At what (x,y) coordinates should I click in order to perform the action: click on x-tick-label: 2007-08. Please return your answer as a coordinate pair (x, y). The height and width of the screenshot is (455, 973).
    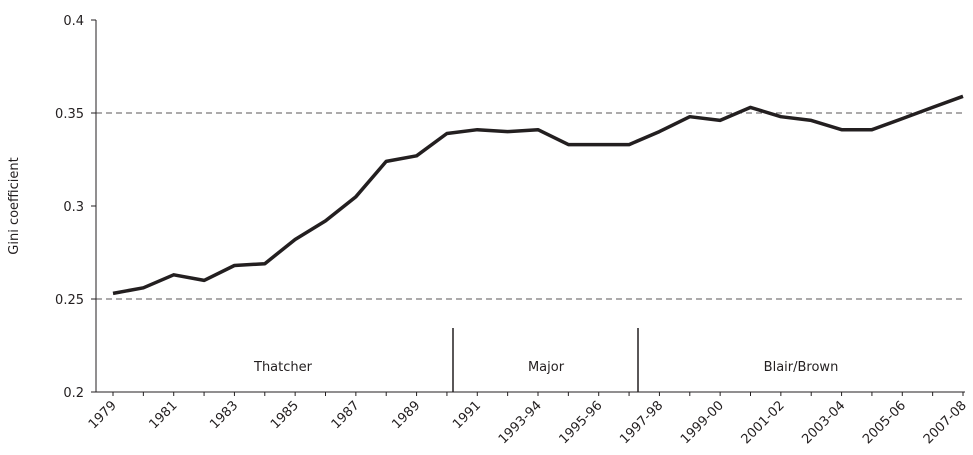
    Looking at the image, I should click on (945, 422).